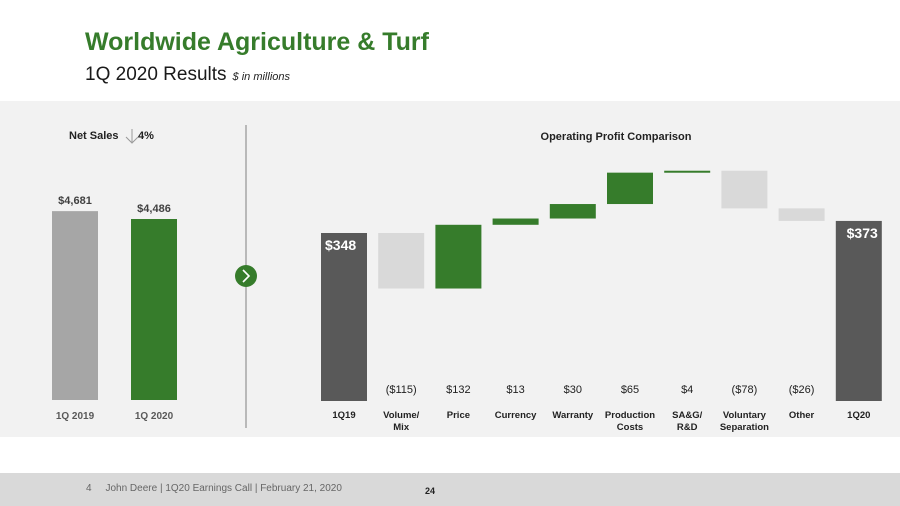 Image resolution: width=900 pixels, height=506 pixels. I want to click on waterfall-category: R&D, so click(687, 427).